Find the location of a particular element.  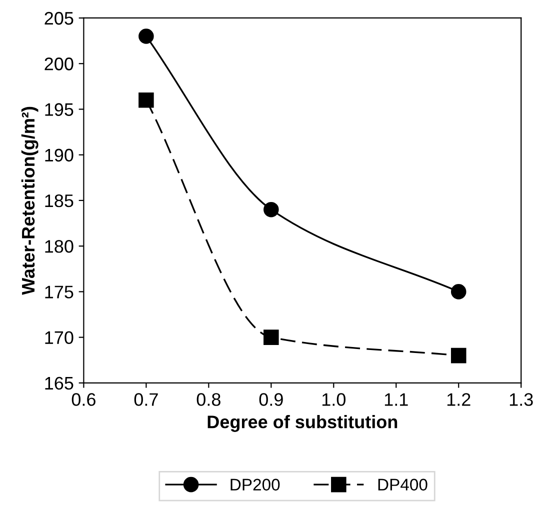

y-tick-label: 205 is located at coordinates (59, 18).